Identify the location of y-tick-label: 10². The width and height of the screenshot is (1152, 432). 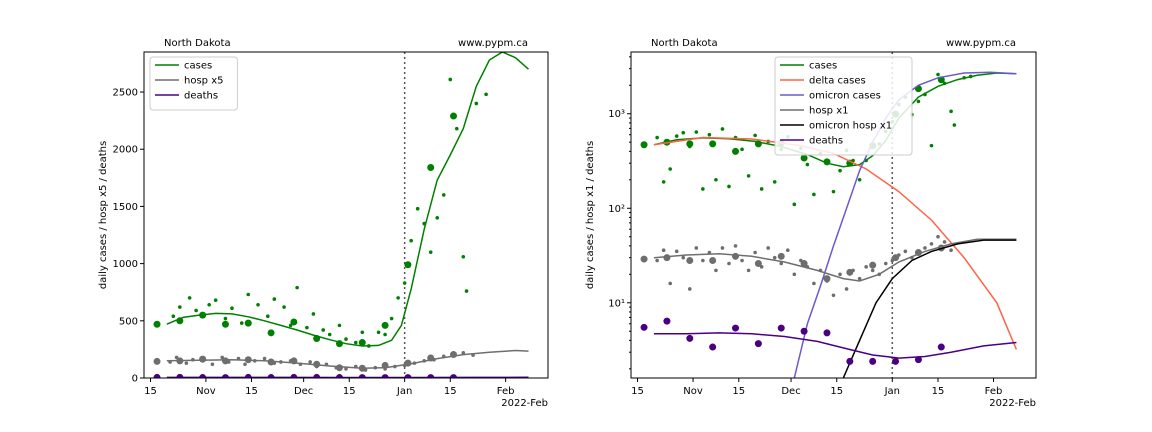
(616, 209).